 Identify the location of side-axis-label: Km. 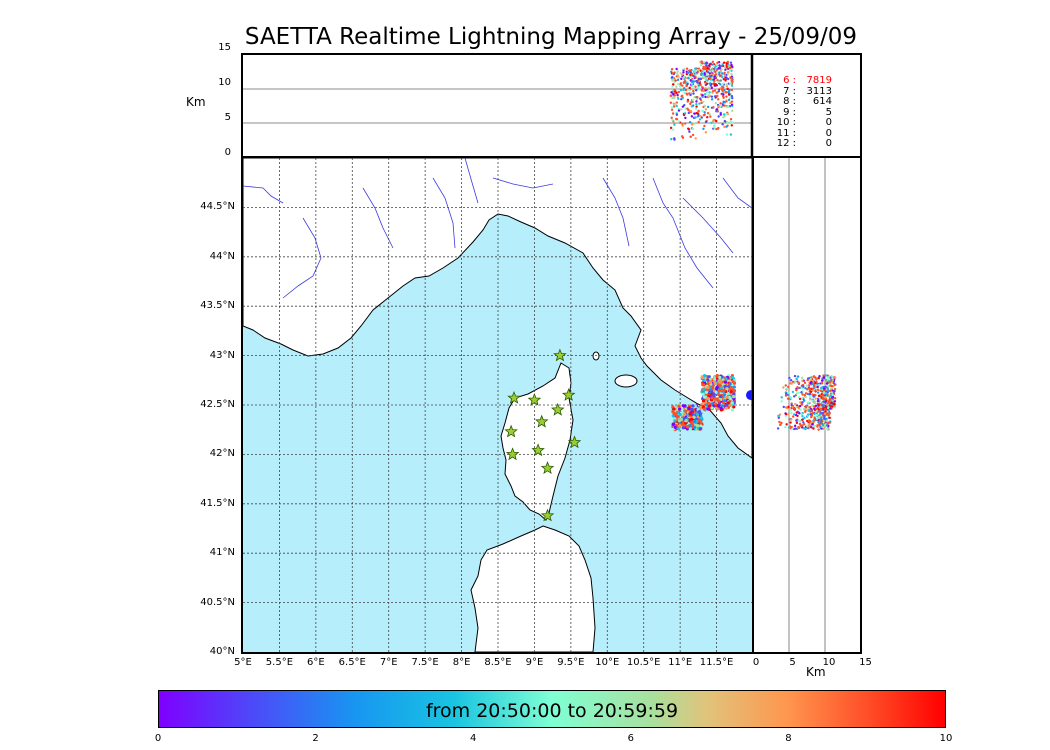
(816, 672).